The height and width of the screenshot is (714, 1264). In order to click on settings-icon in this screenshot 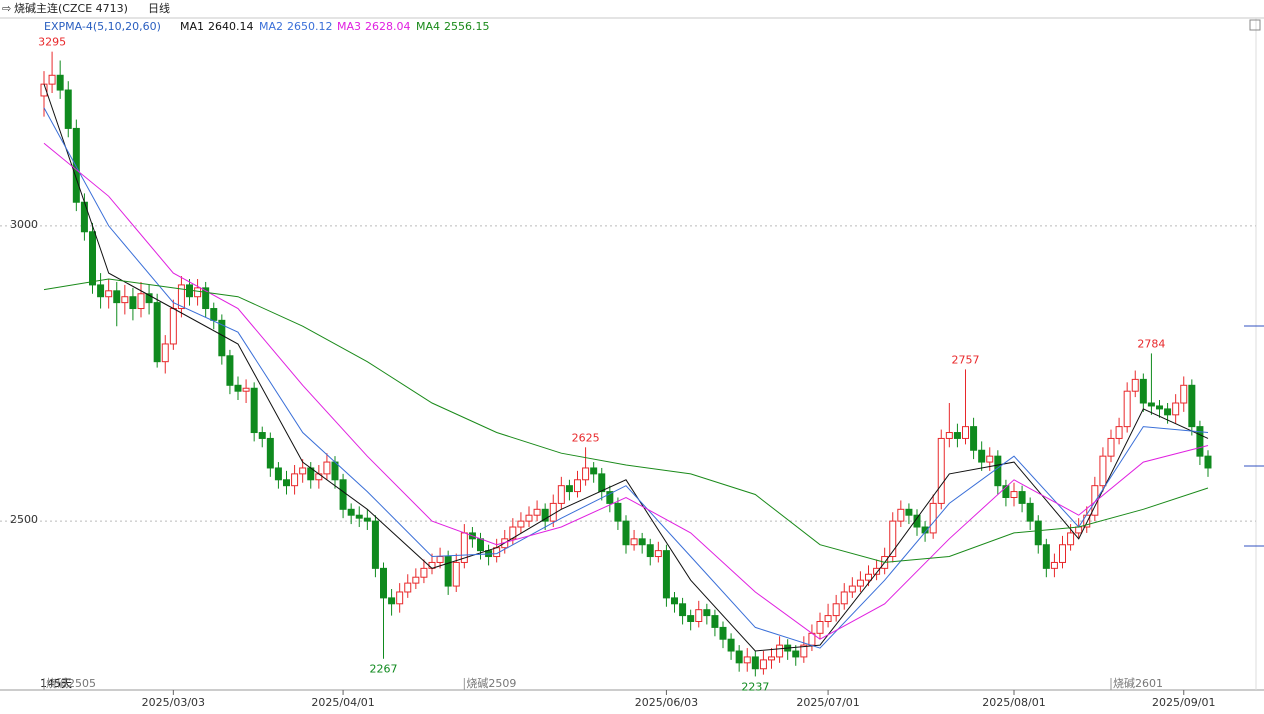, I will do `click(1255, 25)`.